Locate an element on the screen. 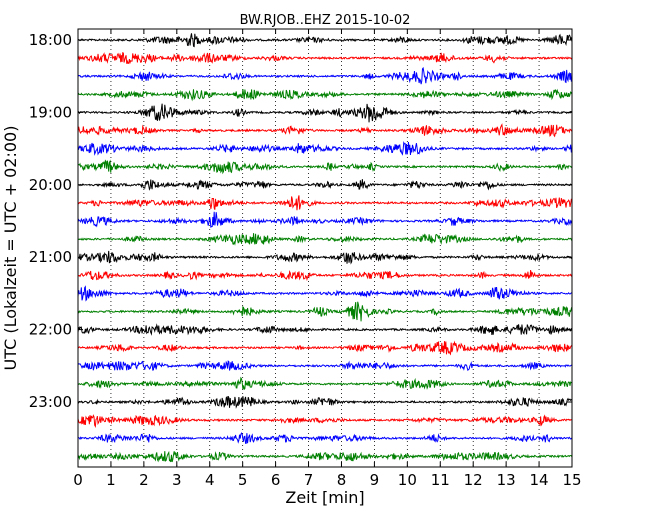  x-tick-label: 0 is located at coordinates (78, 480).